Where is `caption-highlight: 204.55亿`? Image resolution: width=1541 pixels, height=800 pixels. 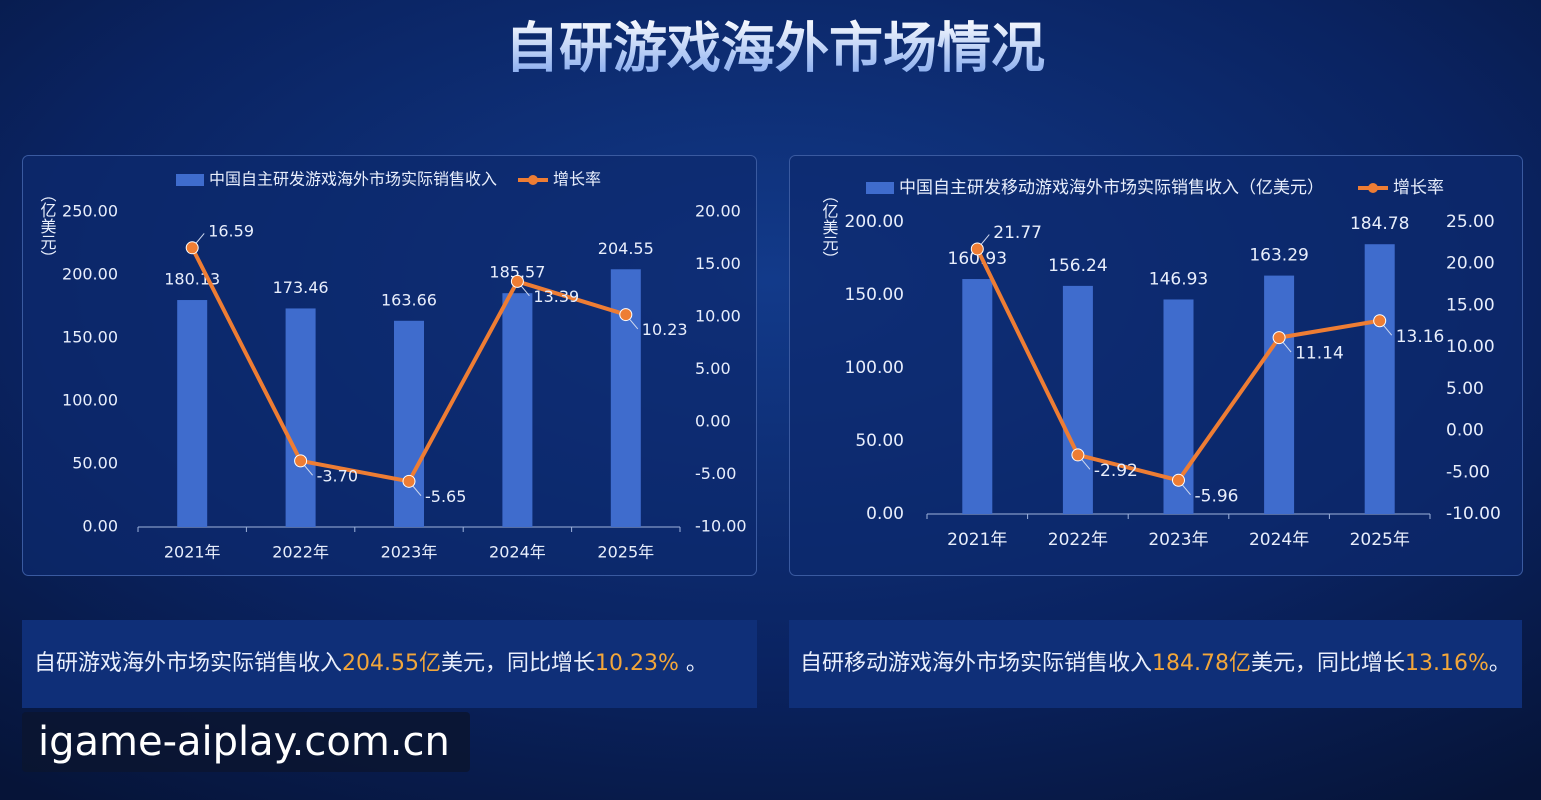
caption-highlight: 204.55亿 is located at coordinates (391, 663).